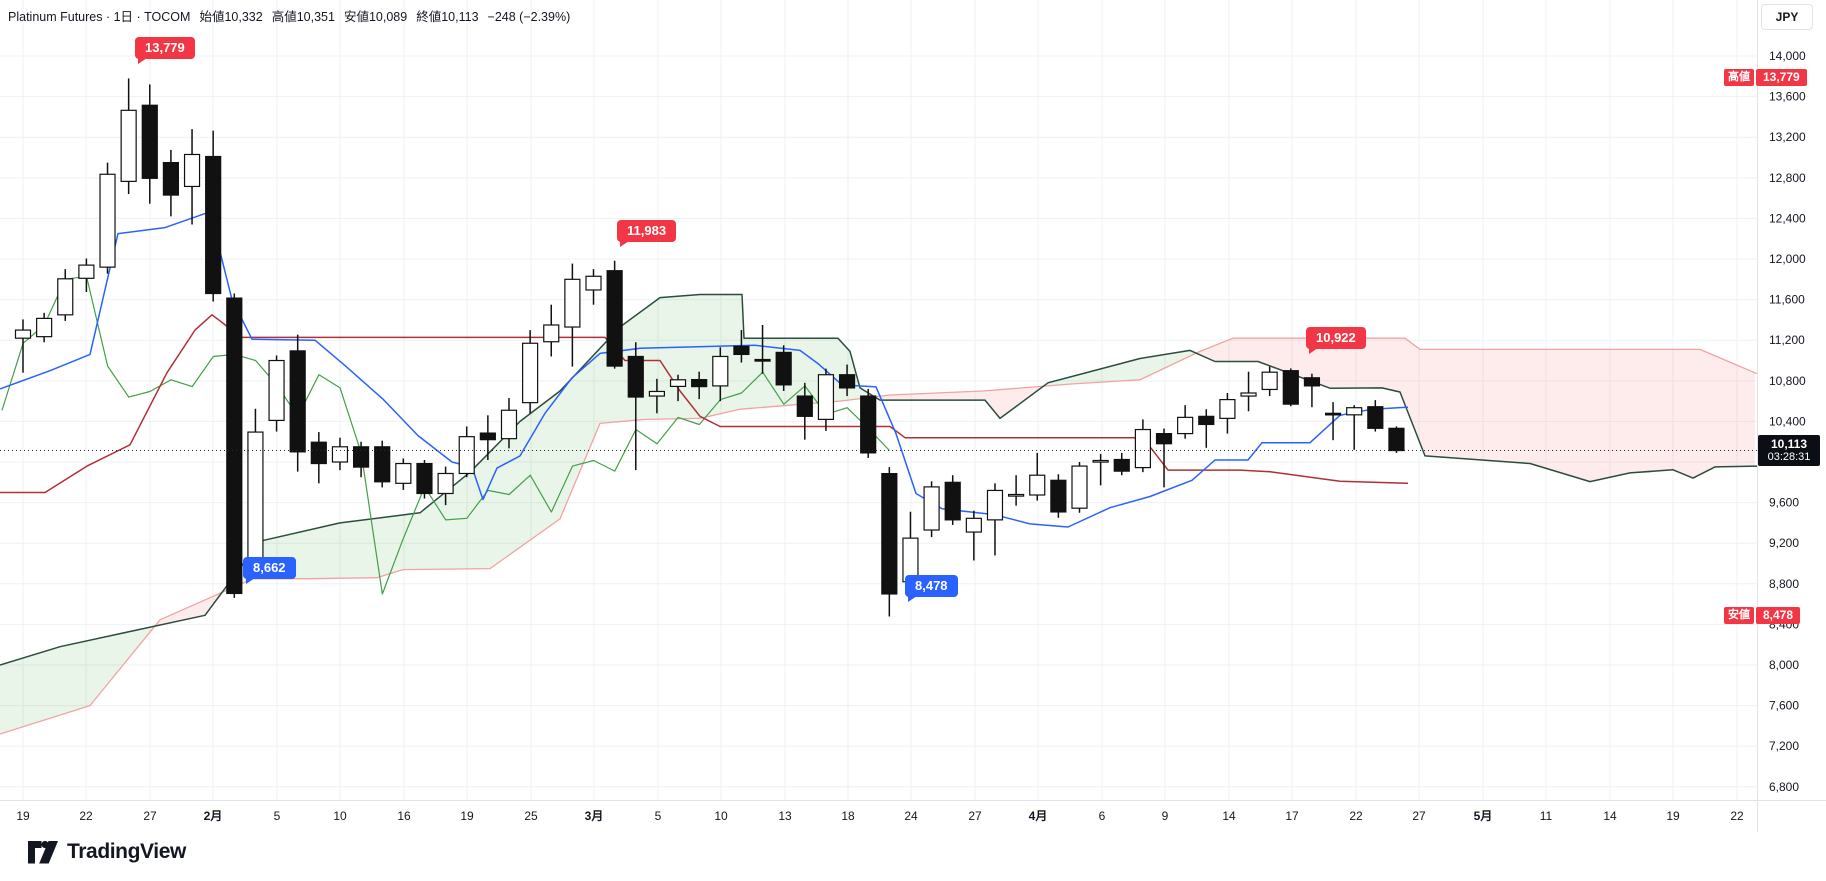  Describe the element at coordinates (99, 17) in the screenshot. I see `symbol-title: Platinum Futures · 1日 · TOCOM` at that location.